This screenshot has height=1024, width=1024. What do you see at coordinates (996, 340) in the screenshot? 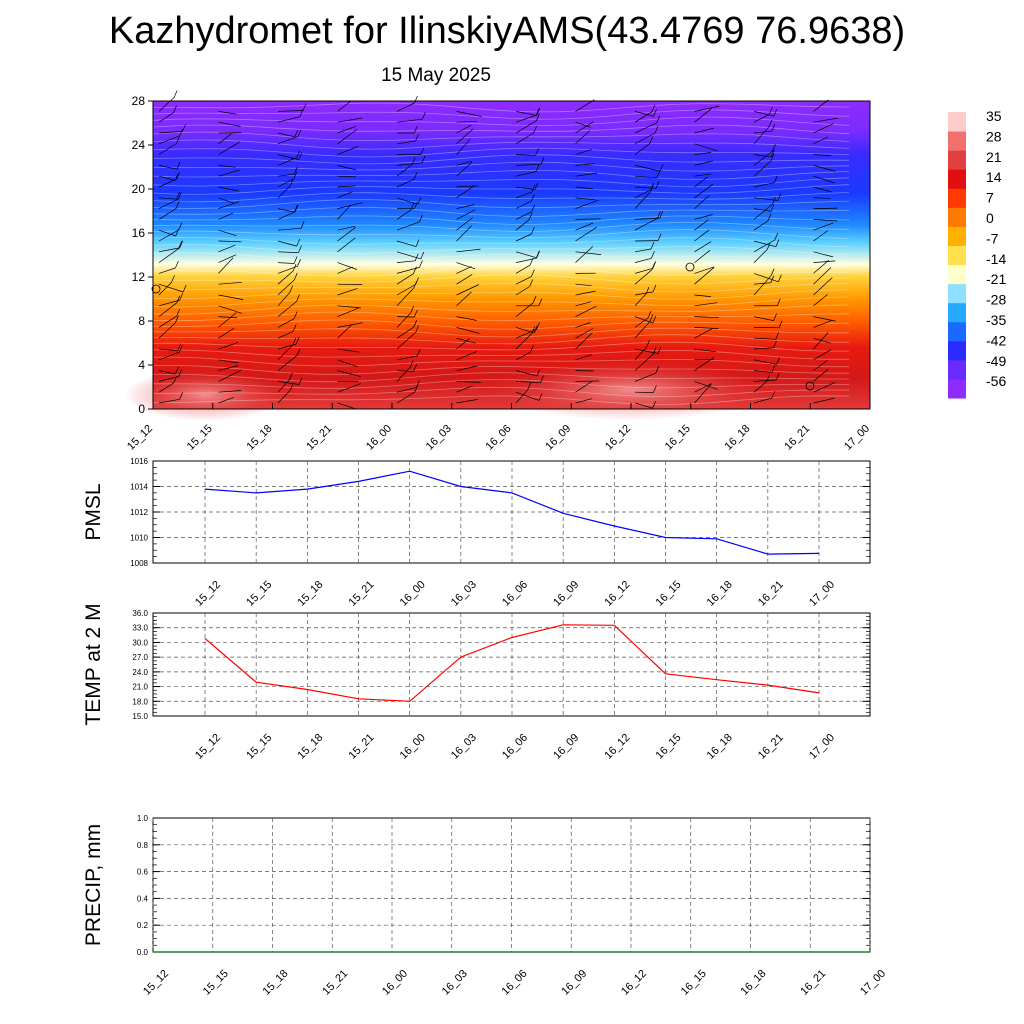
I see `colorbar-label: -42` at bounding box center [996, 340].